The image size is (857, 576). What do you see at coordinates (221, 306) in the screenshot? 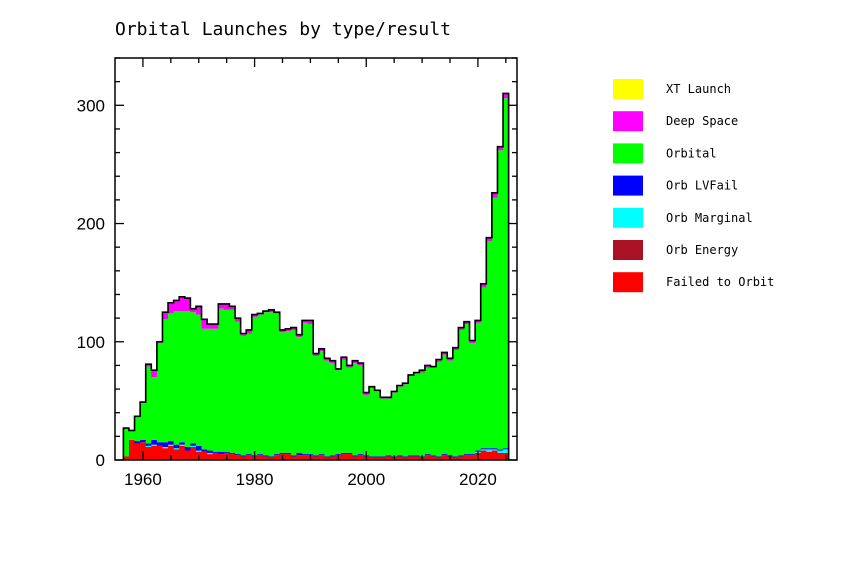
I see `bar-deep-space-1974` at bounding box center [221, 306].